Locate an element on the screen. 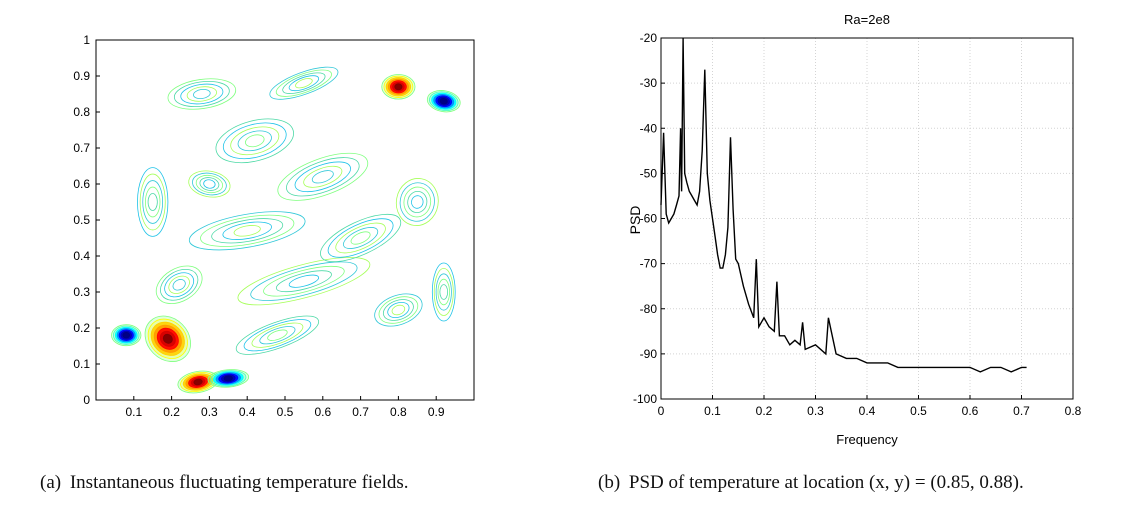 The width and height of the screenshot is (1124, 520). psd-x-tick-label: 0.2 is located at coordinates (764, 411).